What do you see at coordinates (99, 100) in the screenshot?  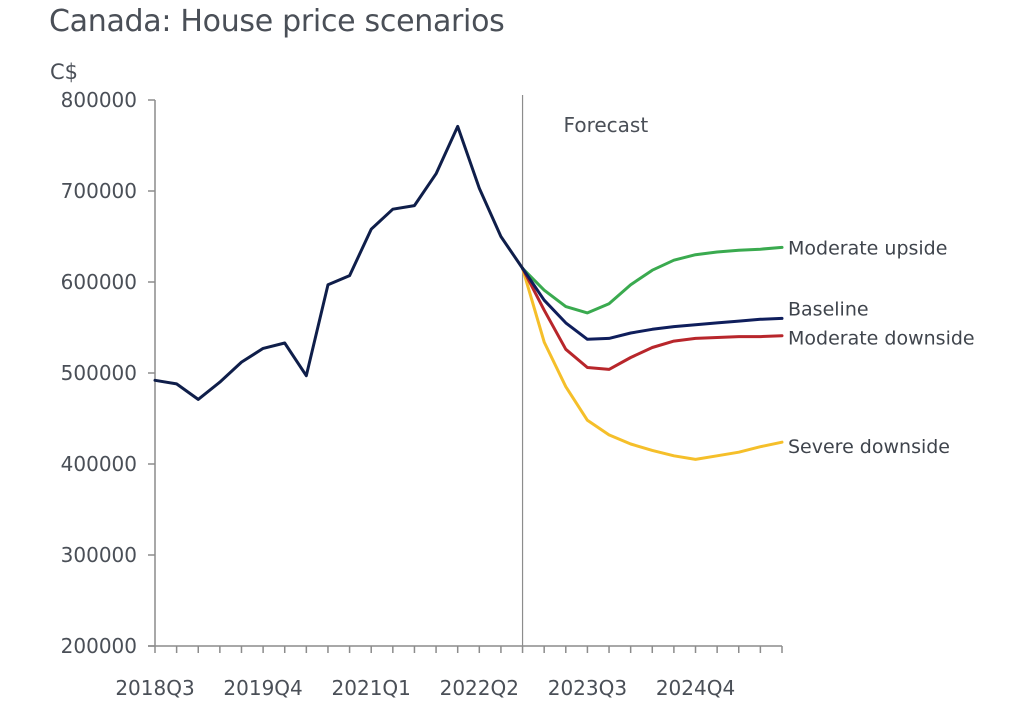 I see `y-tick-label: 800000` at bounding box center [99, 100].